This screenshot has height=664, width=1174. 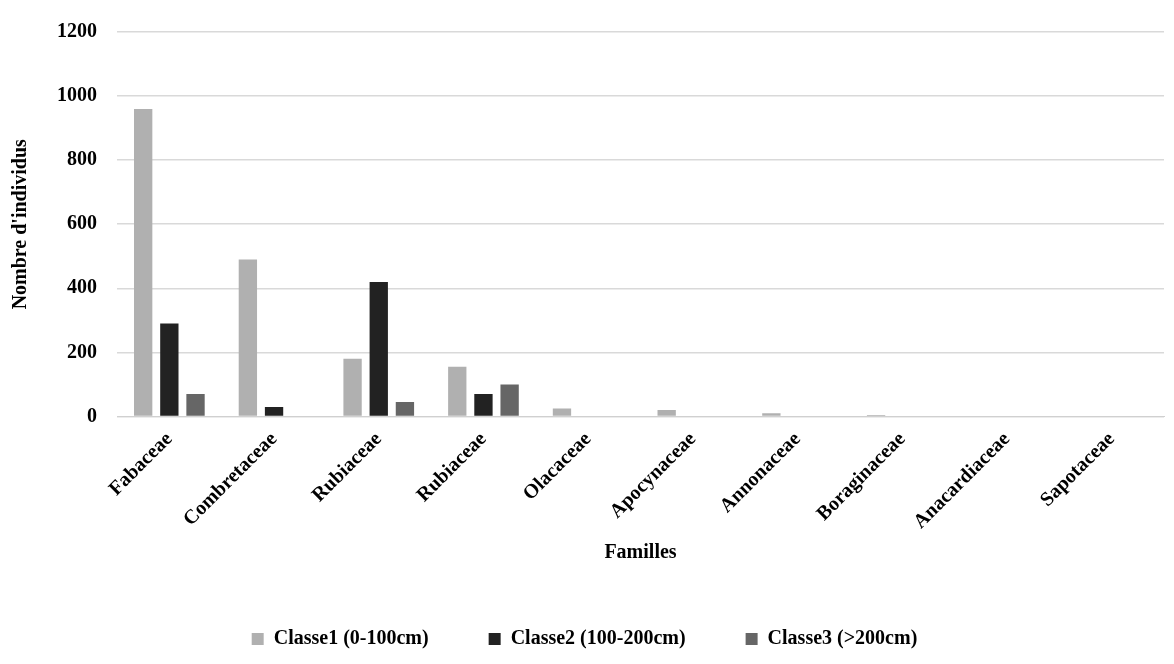 What do you see at coordinates (82, 350) in the screenshot?
I see `y-tick-label: 200` at bounding box center [82, 350].